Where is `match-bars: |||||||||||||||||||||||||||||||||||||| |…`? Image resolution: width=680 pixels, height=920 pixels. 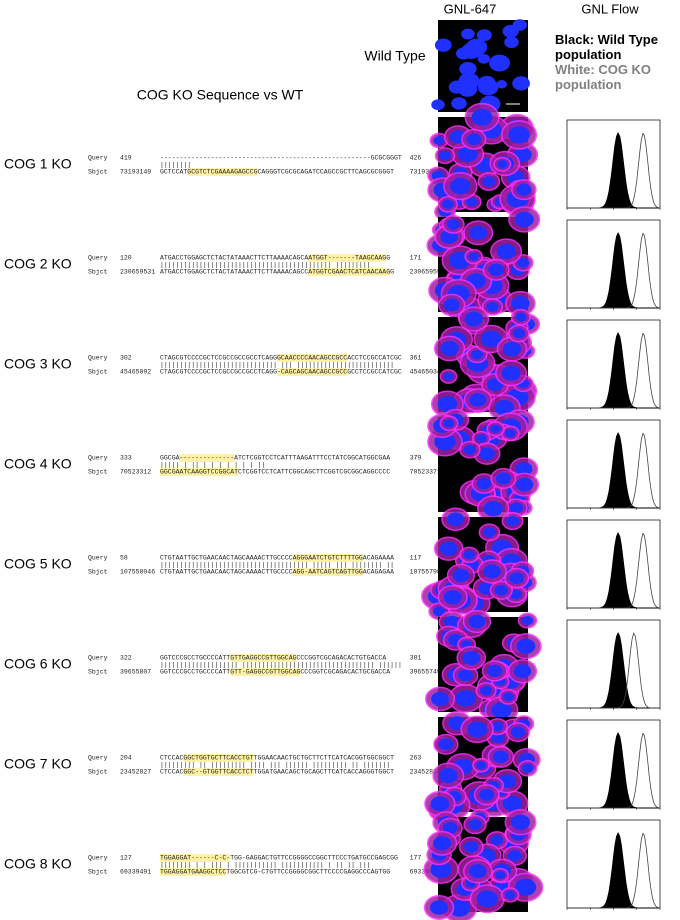 match-bars: |||||||||||||||||||||||||||||||||||||| |… is located at coordinates (277, 565).